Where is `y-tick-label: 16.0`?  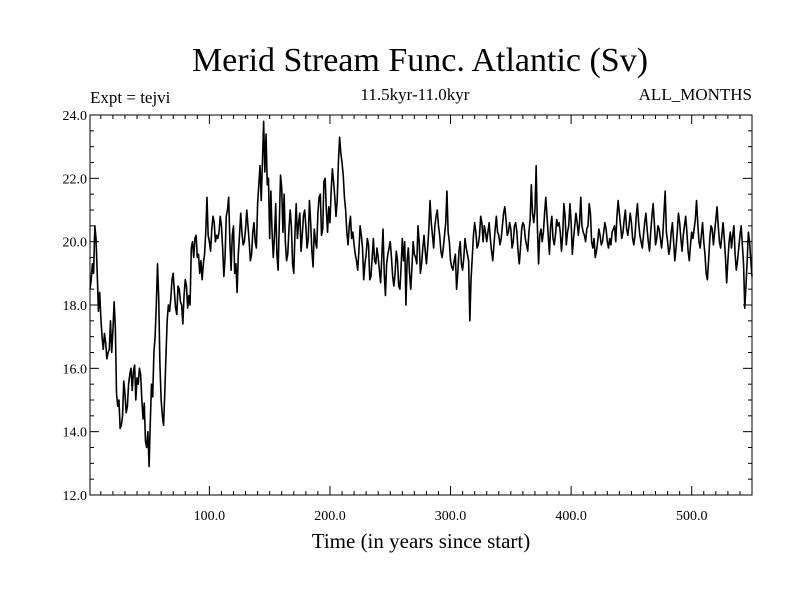
y-tick-label: 16.0 is located at coordinates (75, 369).